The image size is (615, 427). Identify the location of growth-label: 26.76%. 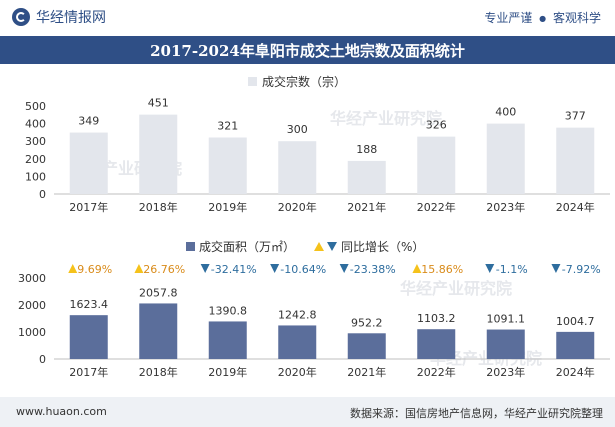
(164, 269).